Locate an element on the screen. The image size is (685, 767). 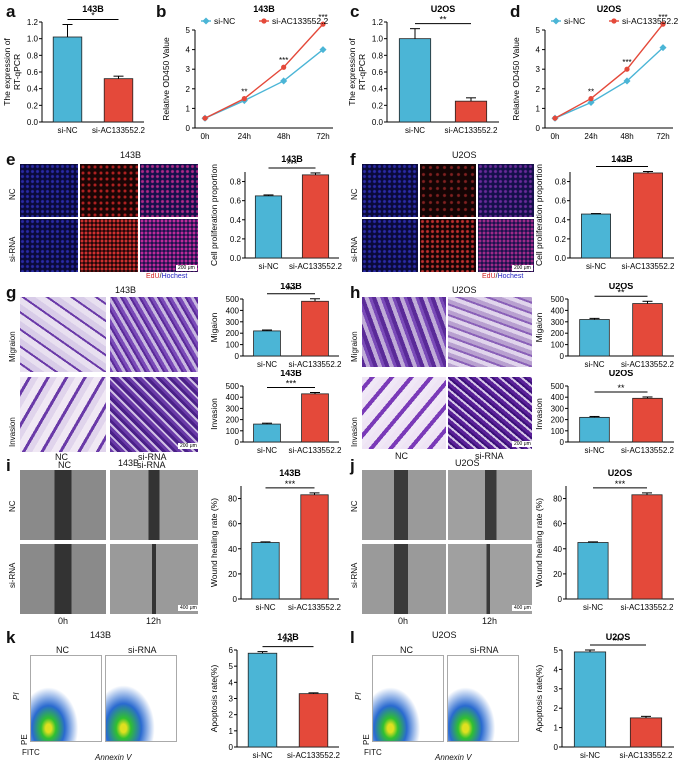
chart-g1-title: 143B is located at coordinates (291, 287).